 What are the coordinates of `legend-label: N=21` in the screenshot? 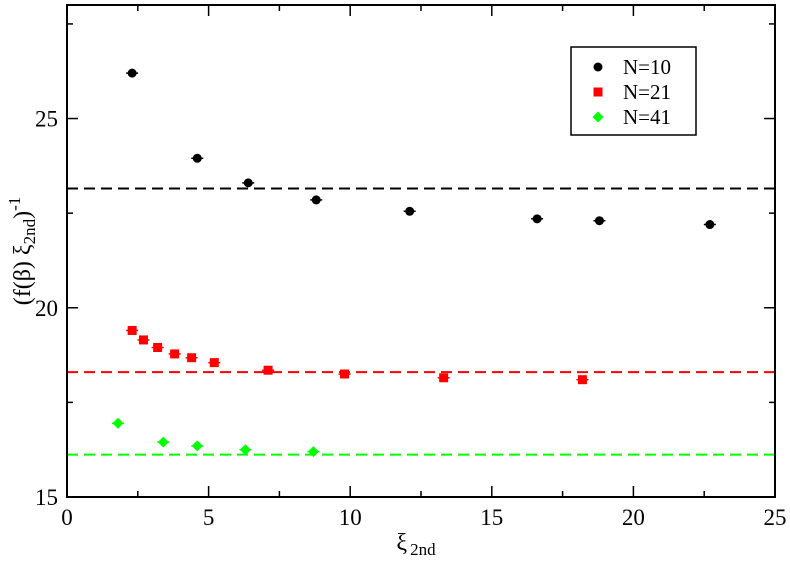 It's located at (647, 92).